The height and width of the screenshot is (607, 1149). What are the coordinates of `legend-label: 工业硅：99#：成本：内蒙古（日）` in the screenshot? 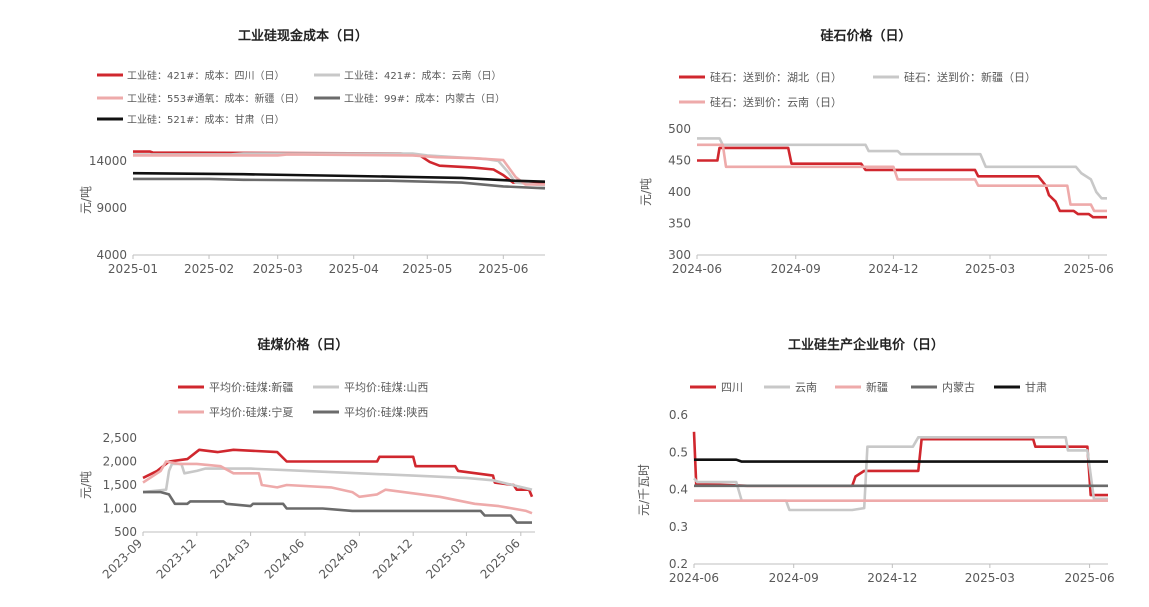 It's located at (424, 98).